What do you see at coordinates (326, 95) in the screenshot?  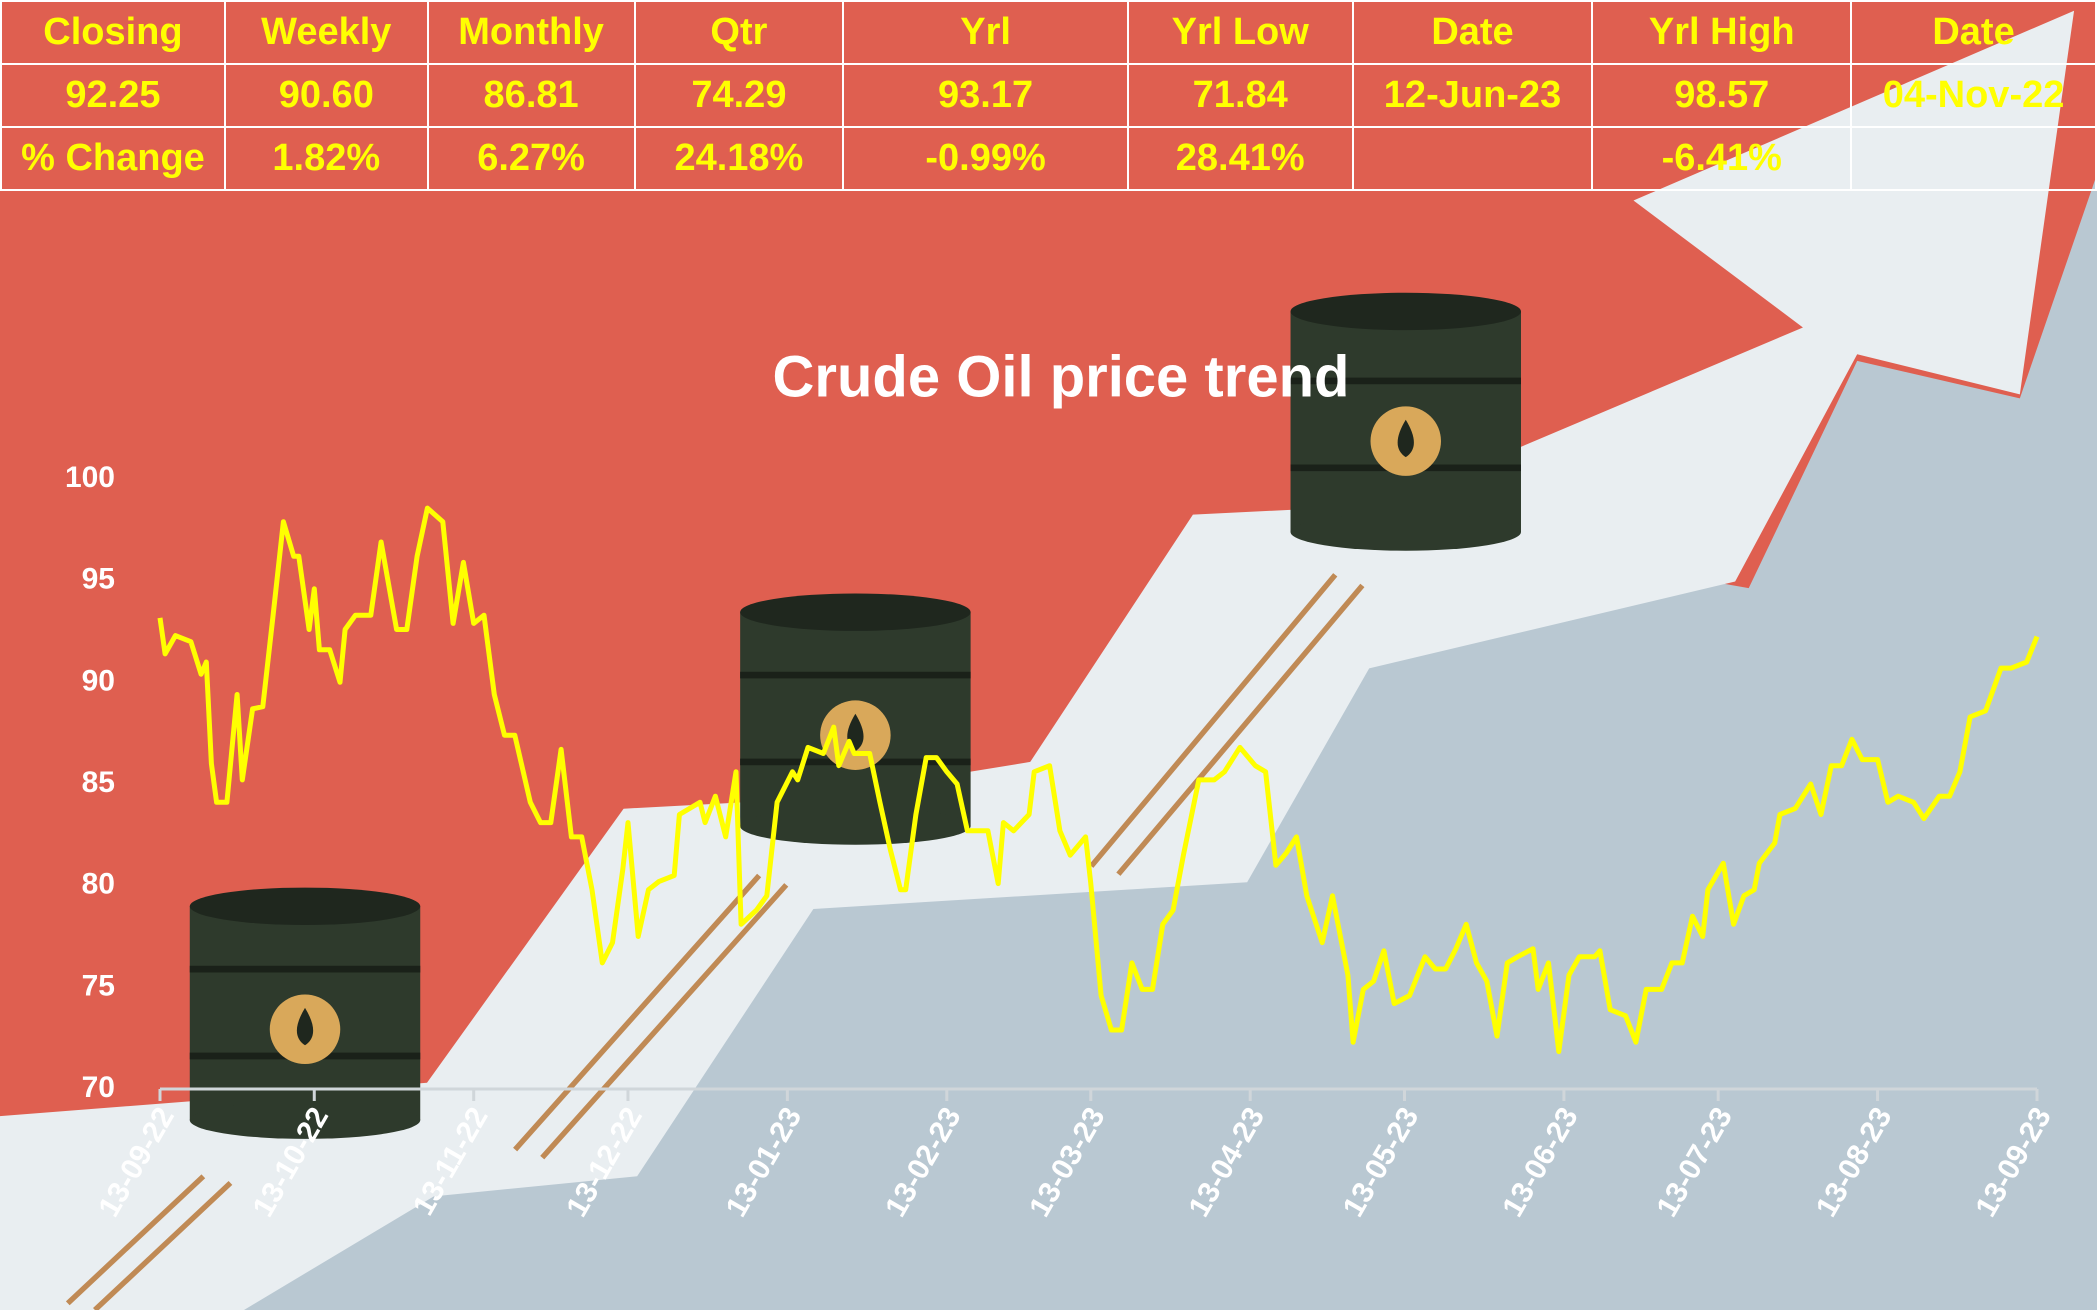 I see `table-cell: 90.60` at bounding box center [326, 95].